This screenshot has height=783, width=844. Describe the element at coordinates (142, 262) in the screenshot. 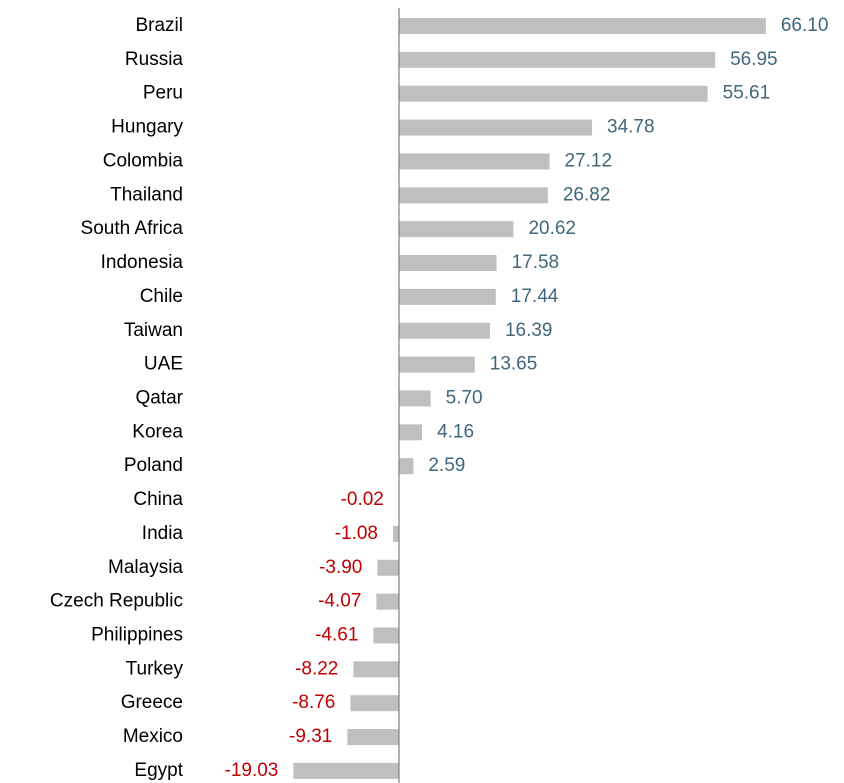

I see `category-label: Indonesia` at that location.